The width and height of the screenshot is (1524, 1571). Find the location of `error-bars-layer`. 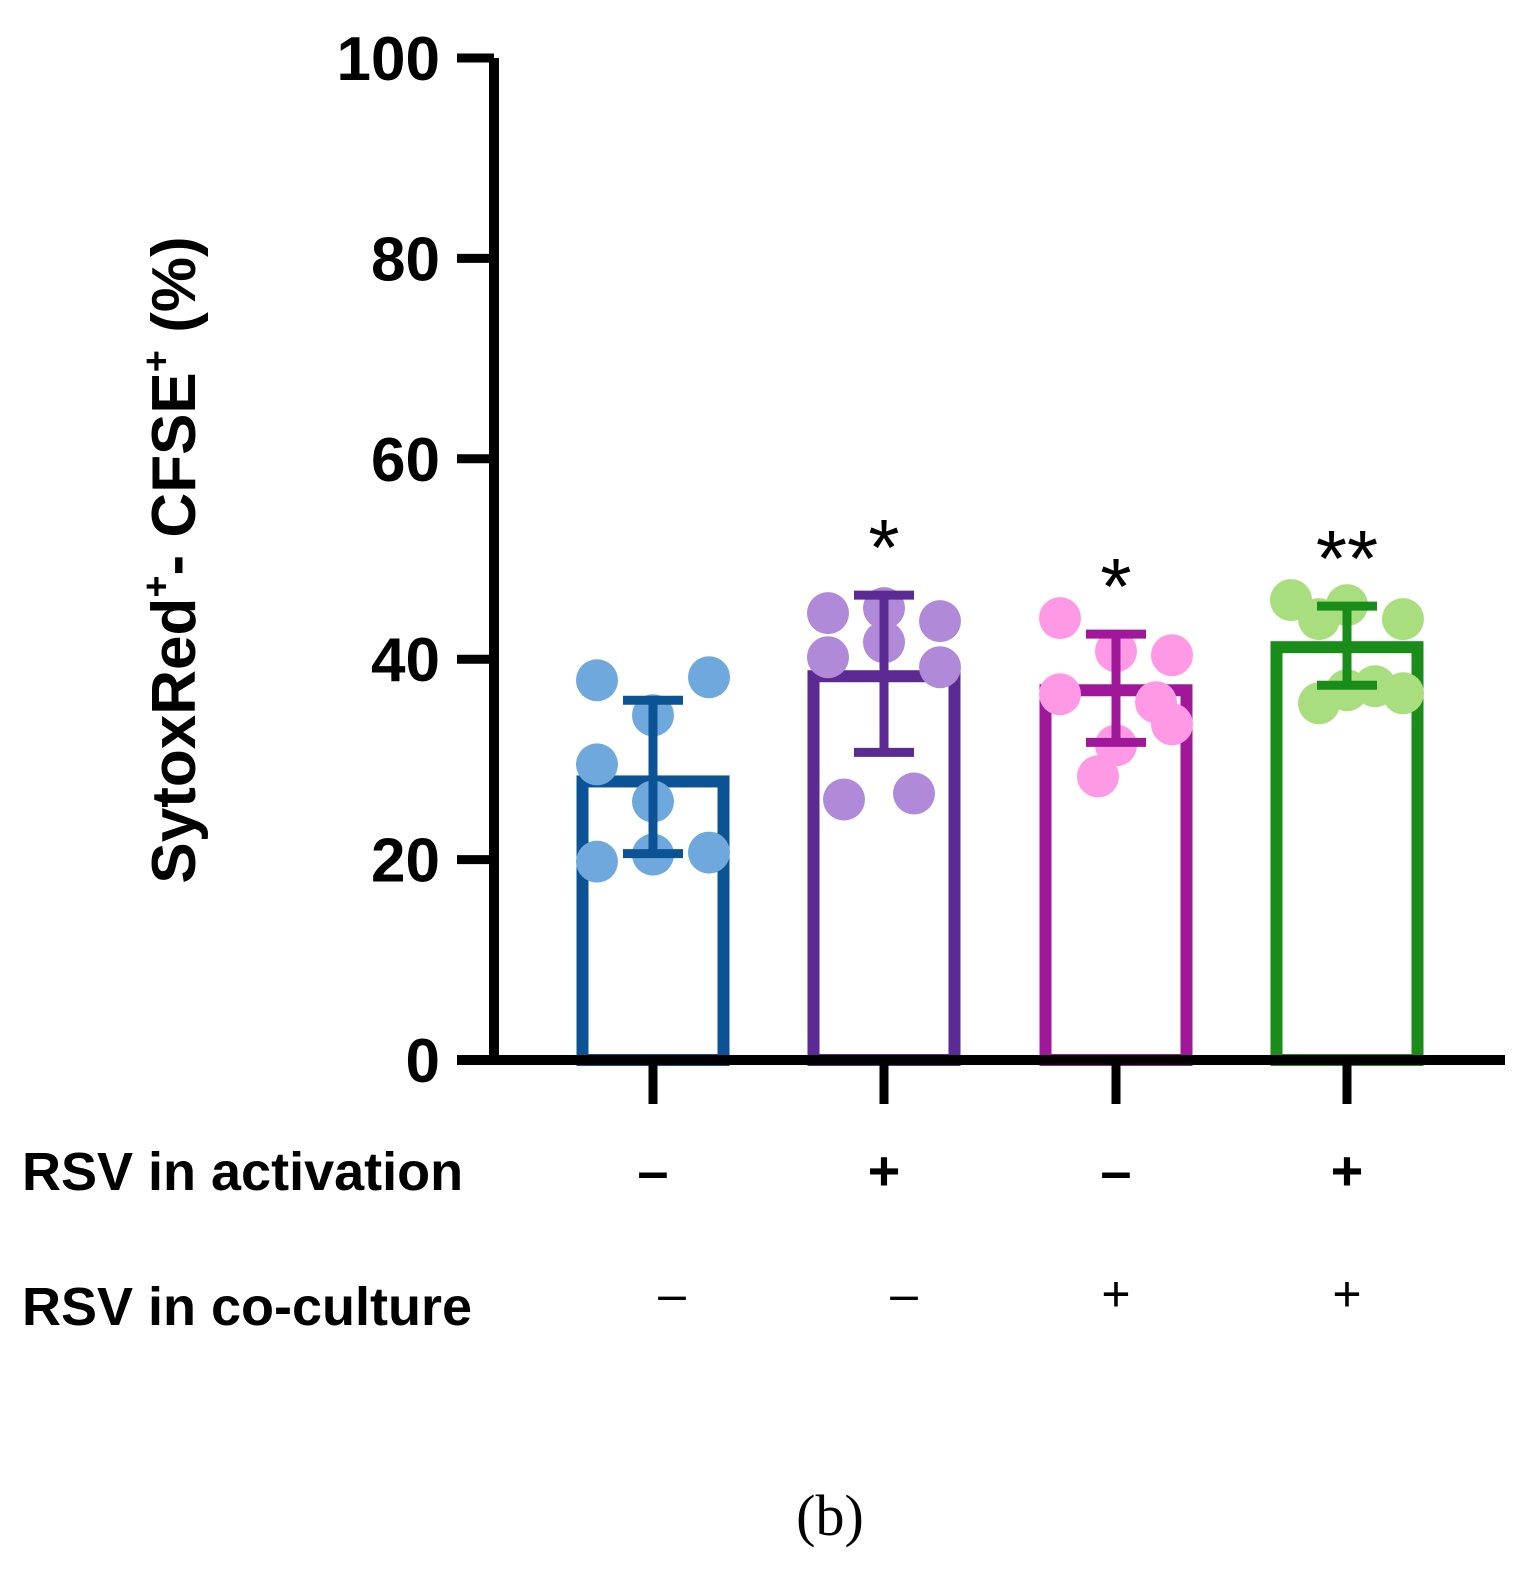

error-bars-layer is located at coordinates (1000, 724).